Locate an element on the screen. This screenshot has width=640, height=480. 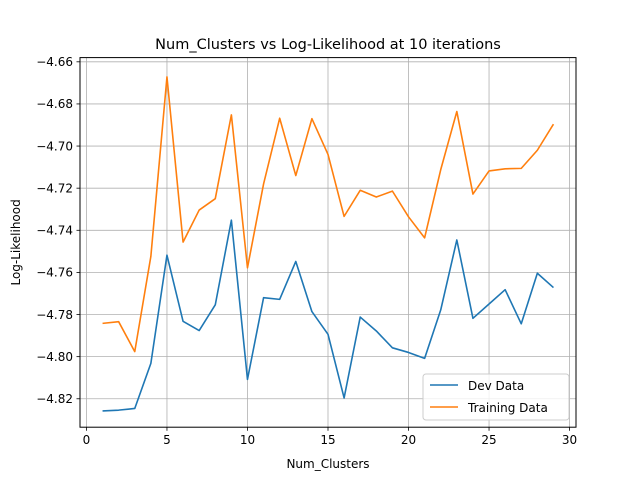
y-tick-label: −4.72 is located at coordinates (54, 188).